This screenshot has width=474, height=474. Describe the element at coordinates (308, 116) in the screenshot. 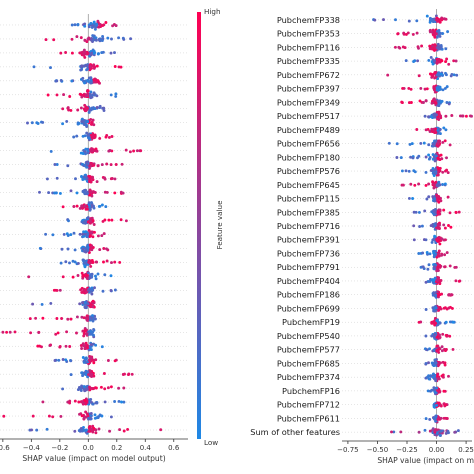

I see `feature-label: PubchemFP517` at that location.